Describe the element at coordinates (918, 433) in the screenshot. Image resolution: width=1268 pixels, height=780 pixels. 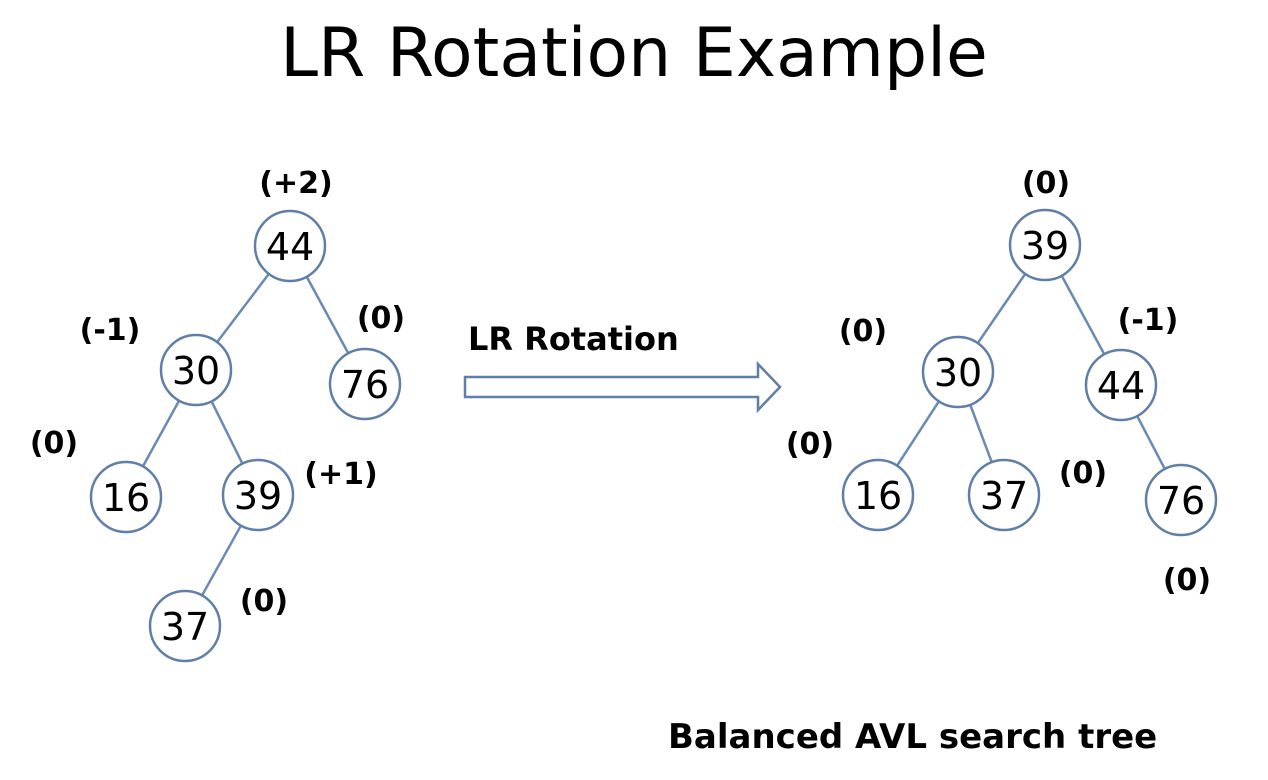
I see `after-edge-a30-a16` at that location.